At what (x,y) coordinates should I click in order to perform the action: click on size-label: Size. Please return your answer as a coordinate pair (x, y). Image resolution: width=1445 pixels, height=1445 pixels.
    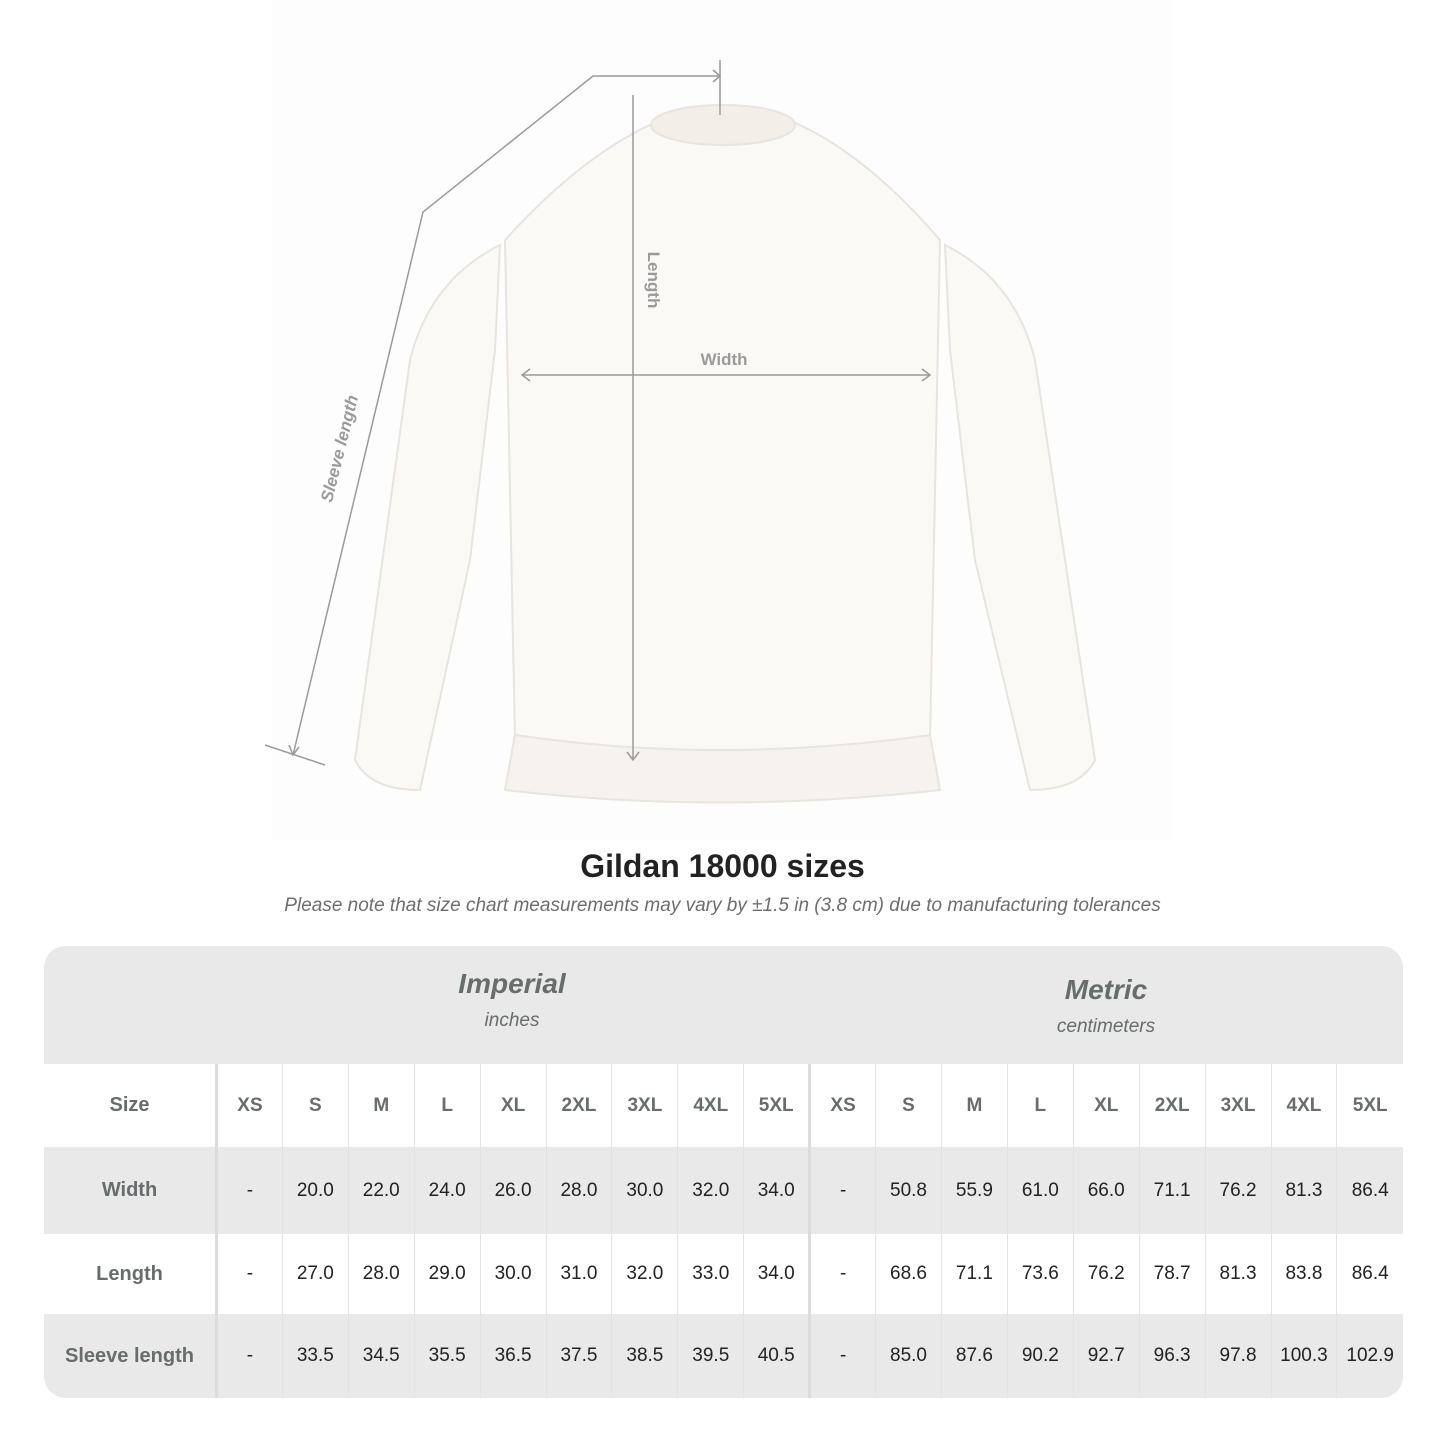
    Looking at the image, I should click on (131, 1105).